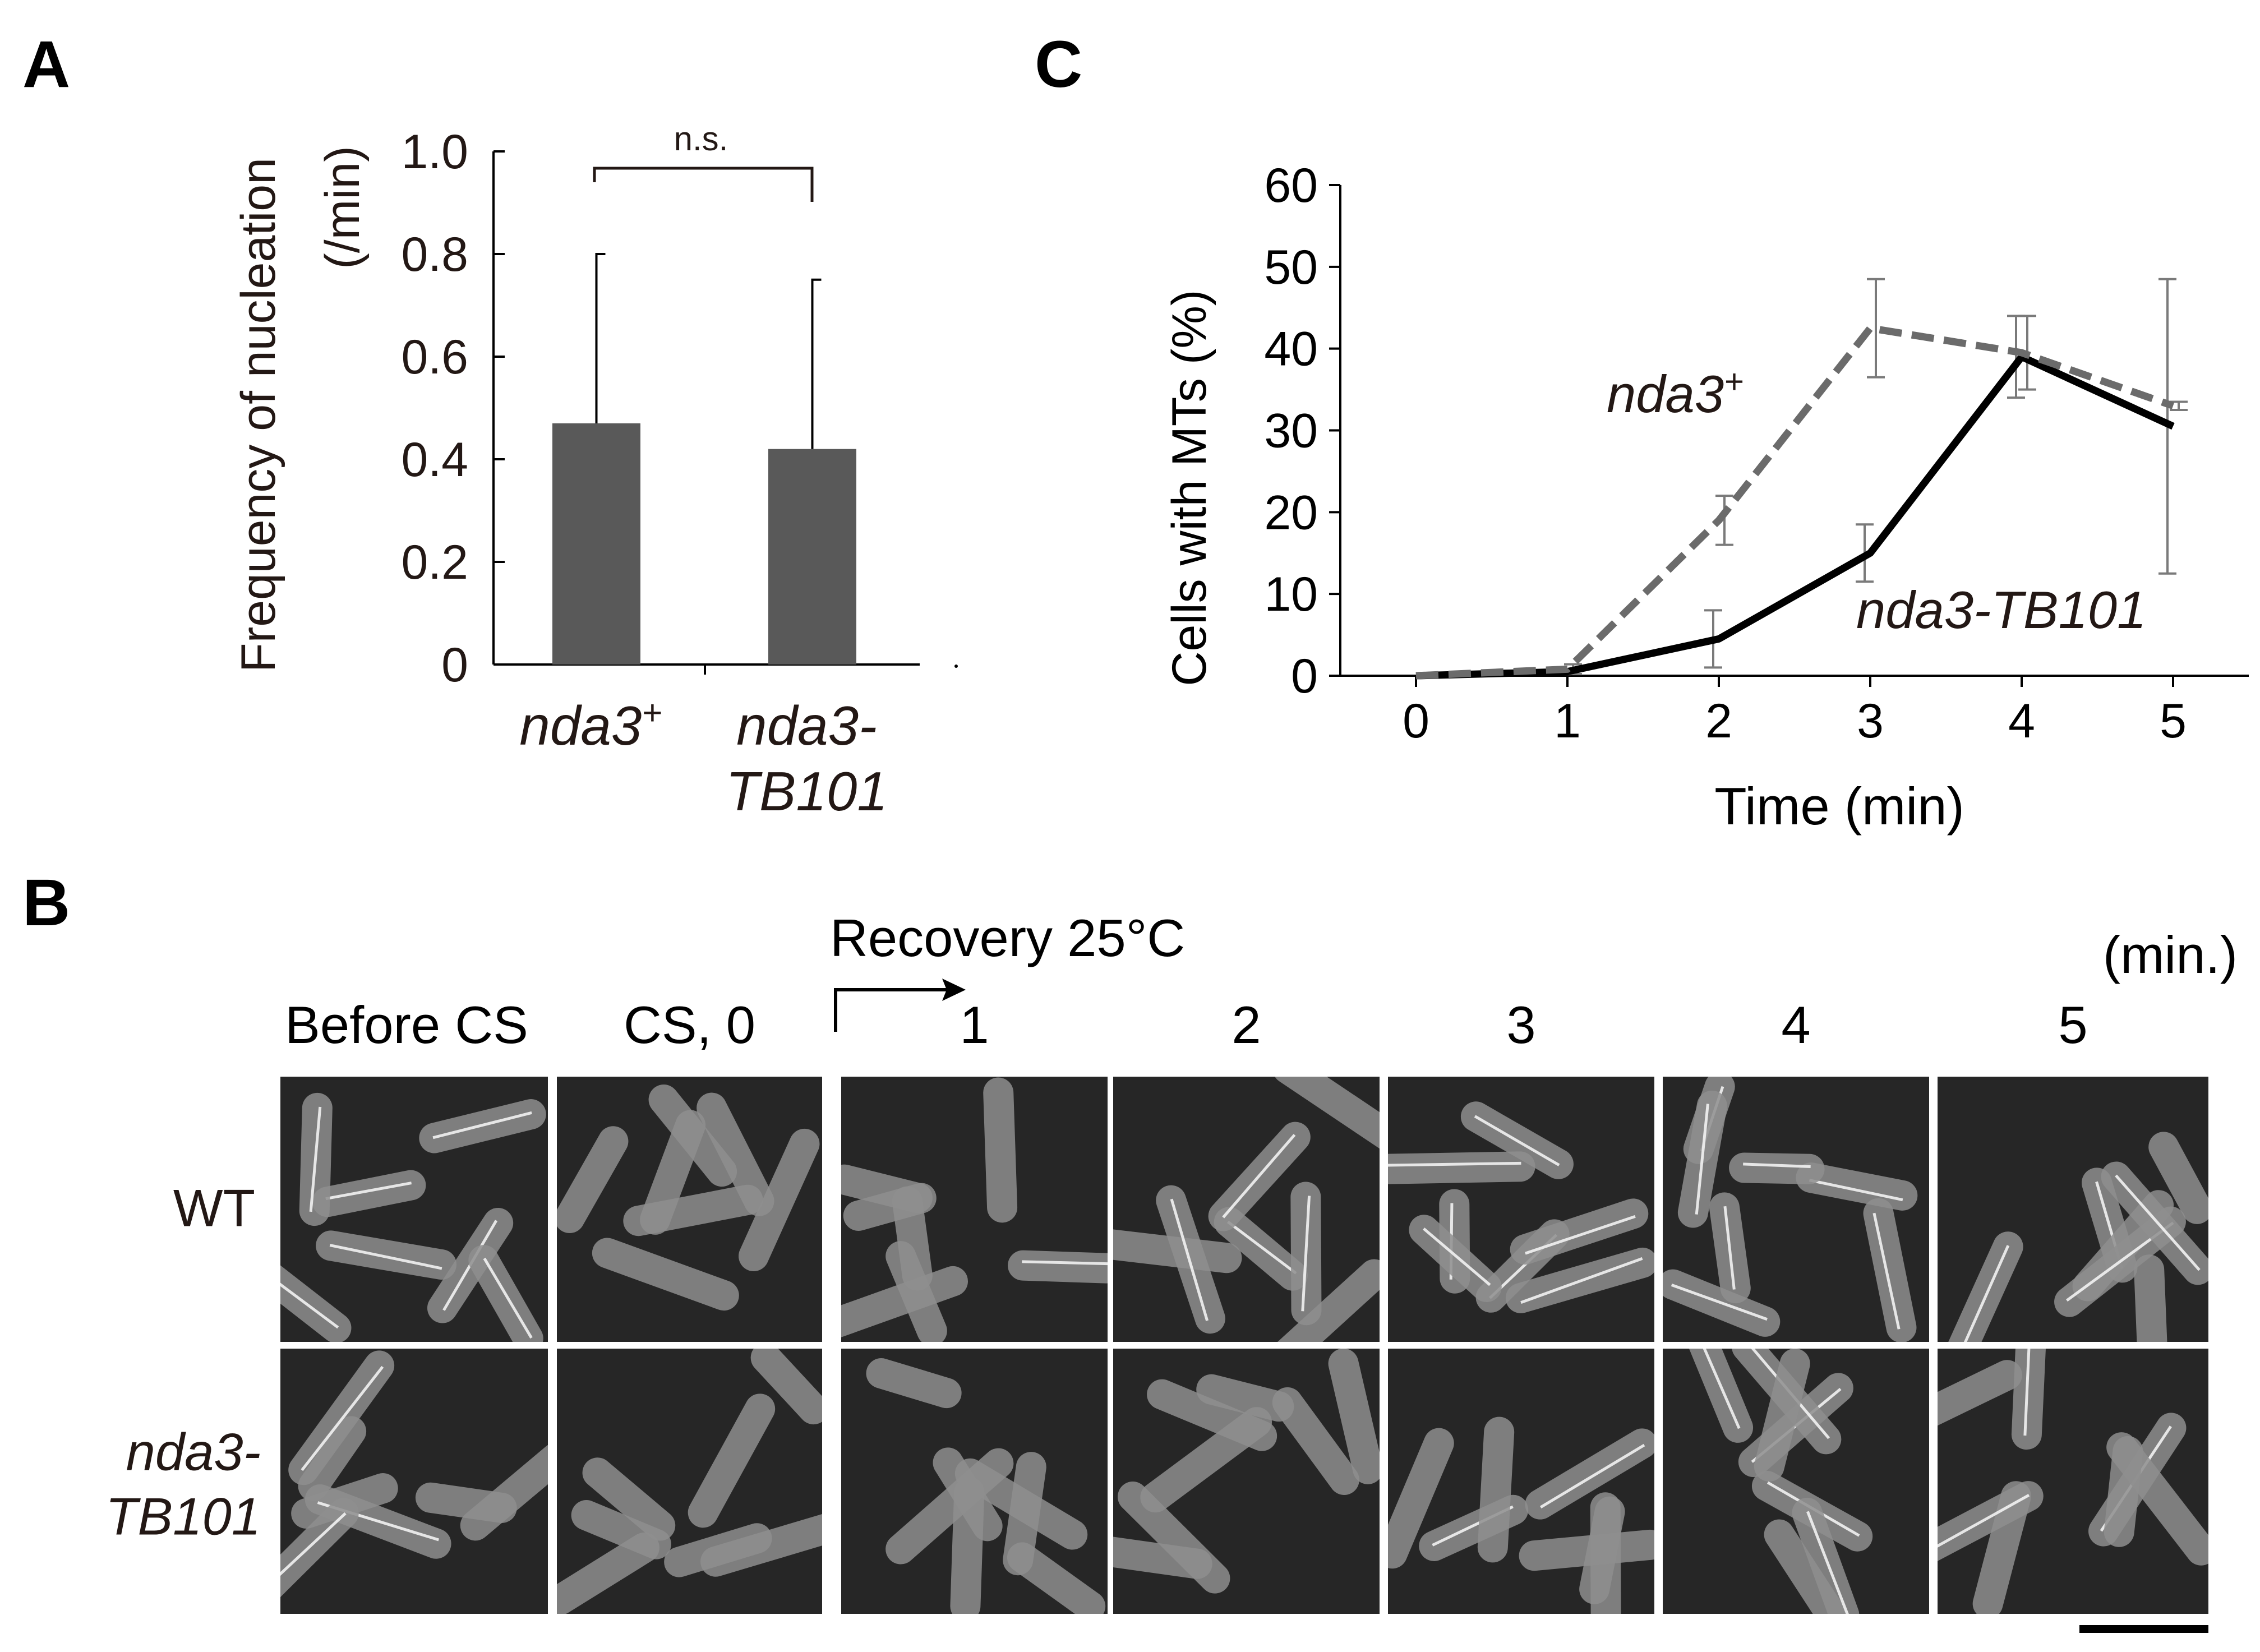  Describe the element at coordinates (689, 1024) in the screenshot. I see `column-label: CS, 0` at that location.